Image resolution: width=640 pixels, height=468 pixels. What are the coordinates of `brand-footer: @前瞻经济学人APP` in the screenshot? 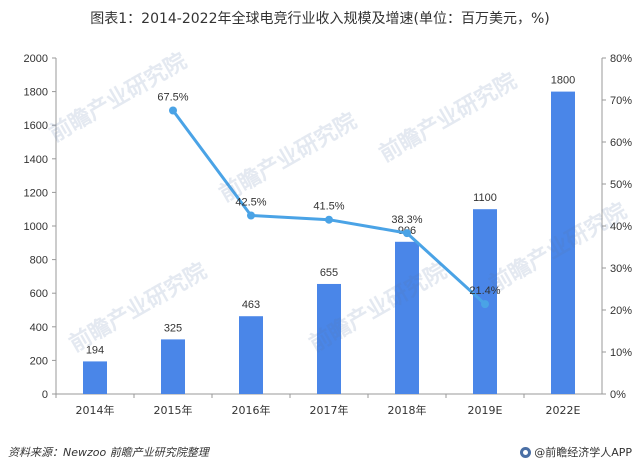 It's located at (576, 452).